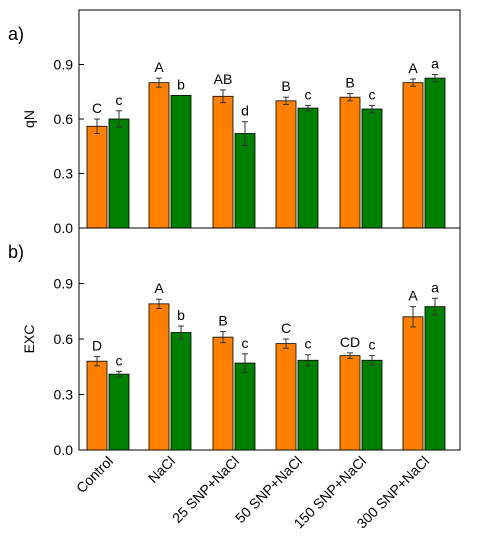 The image size is (482, 550). I want to click on x-tick-label: 50 SNP+NaCl, so click(268, 489).